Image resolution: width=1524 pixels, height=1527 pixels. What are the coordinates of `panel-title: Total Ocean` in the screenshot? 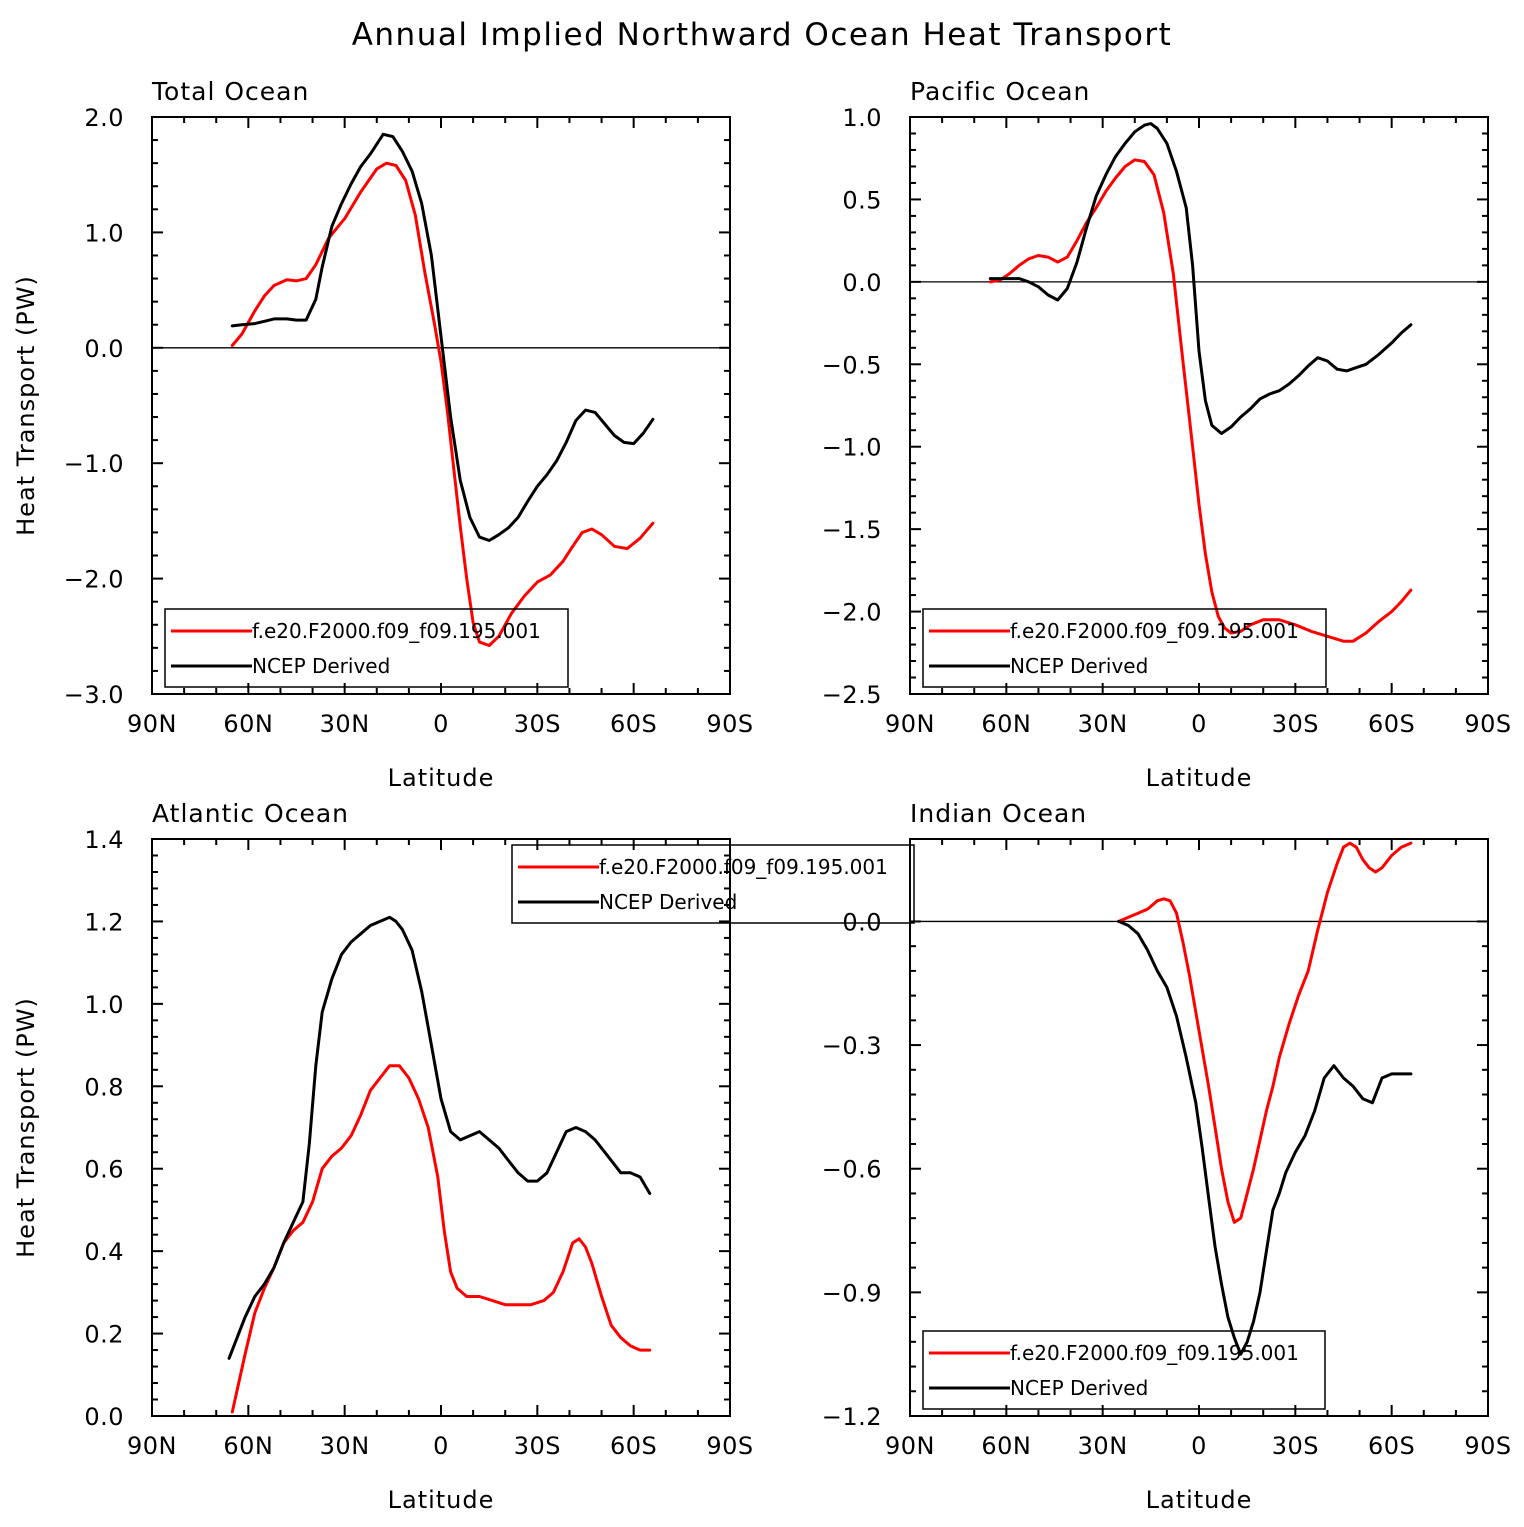 It's located at (230, 91).